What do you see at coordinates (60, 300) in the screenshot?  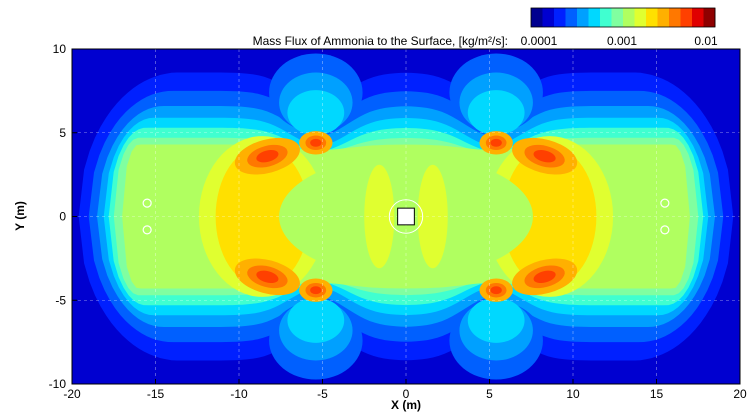 I see `y-tick-label: -5` at bounding box center [60, 300].